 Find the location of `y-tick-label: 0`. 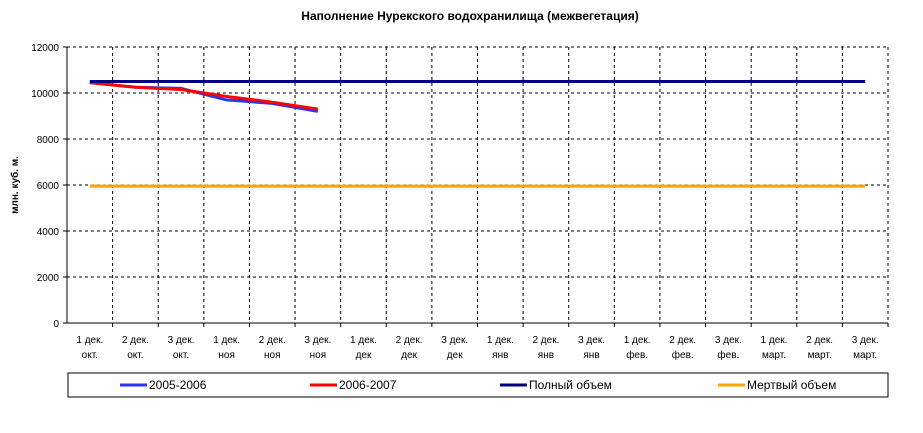

y-tick-label: 0 is located at coordinates (56, 324).